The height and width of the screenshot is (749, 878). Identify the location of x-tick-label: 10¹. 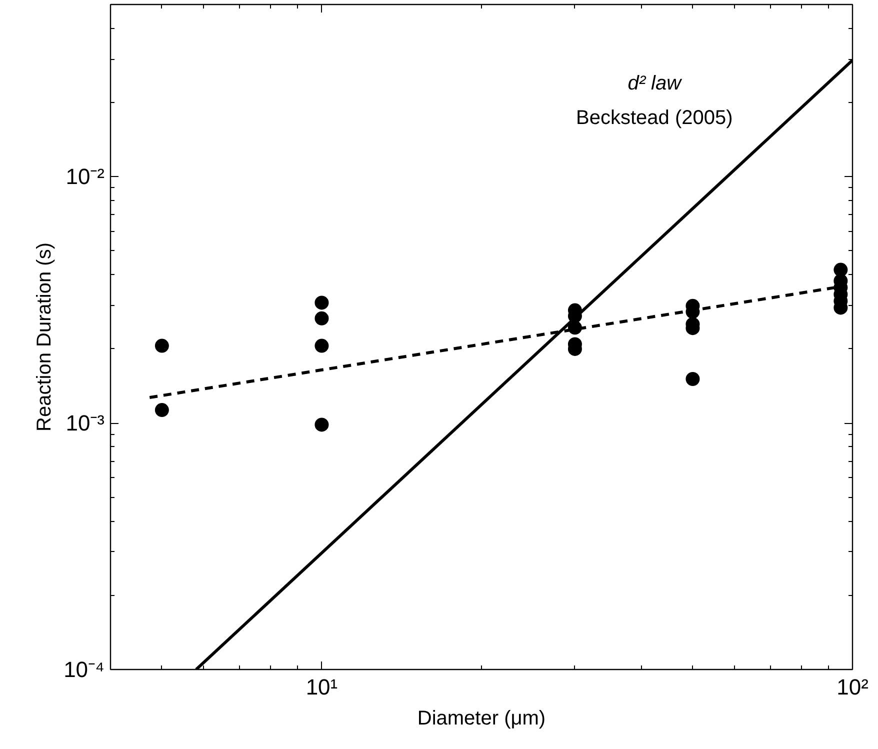
(322, 687).